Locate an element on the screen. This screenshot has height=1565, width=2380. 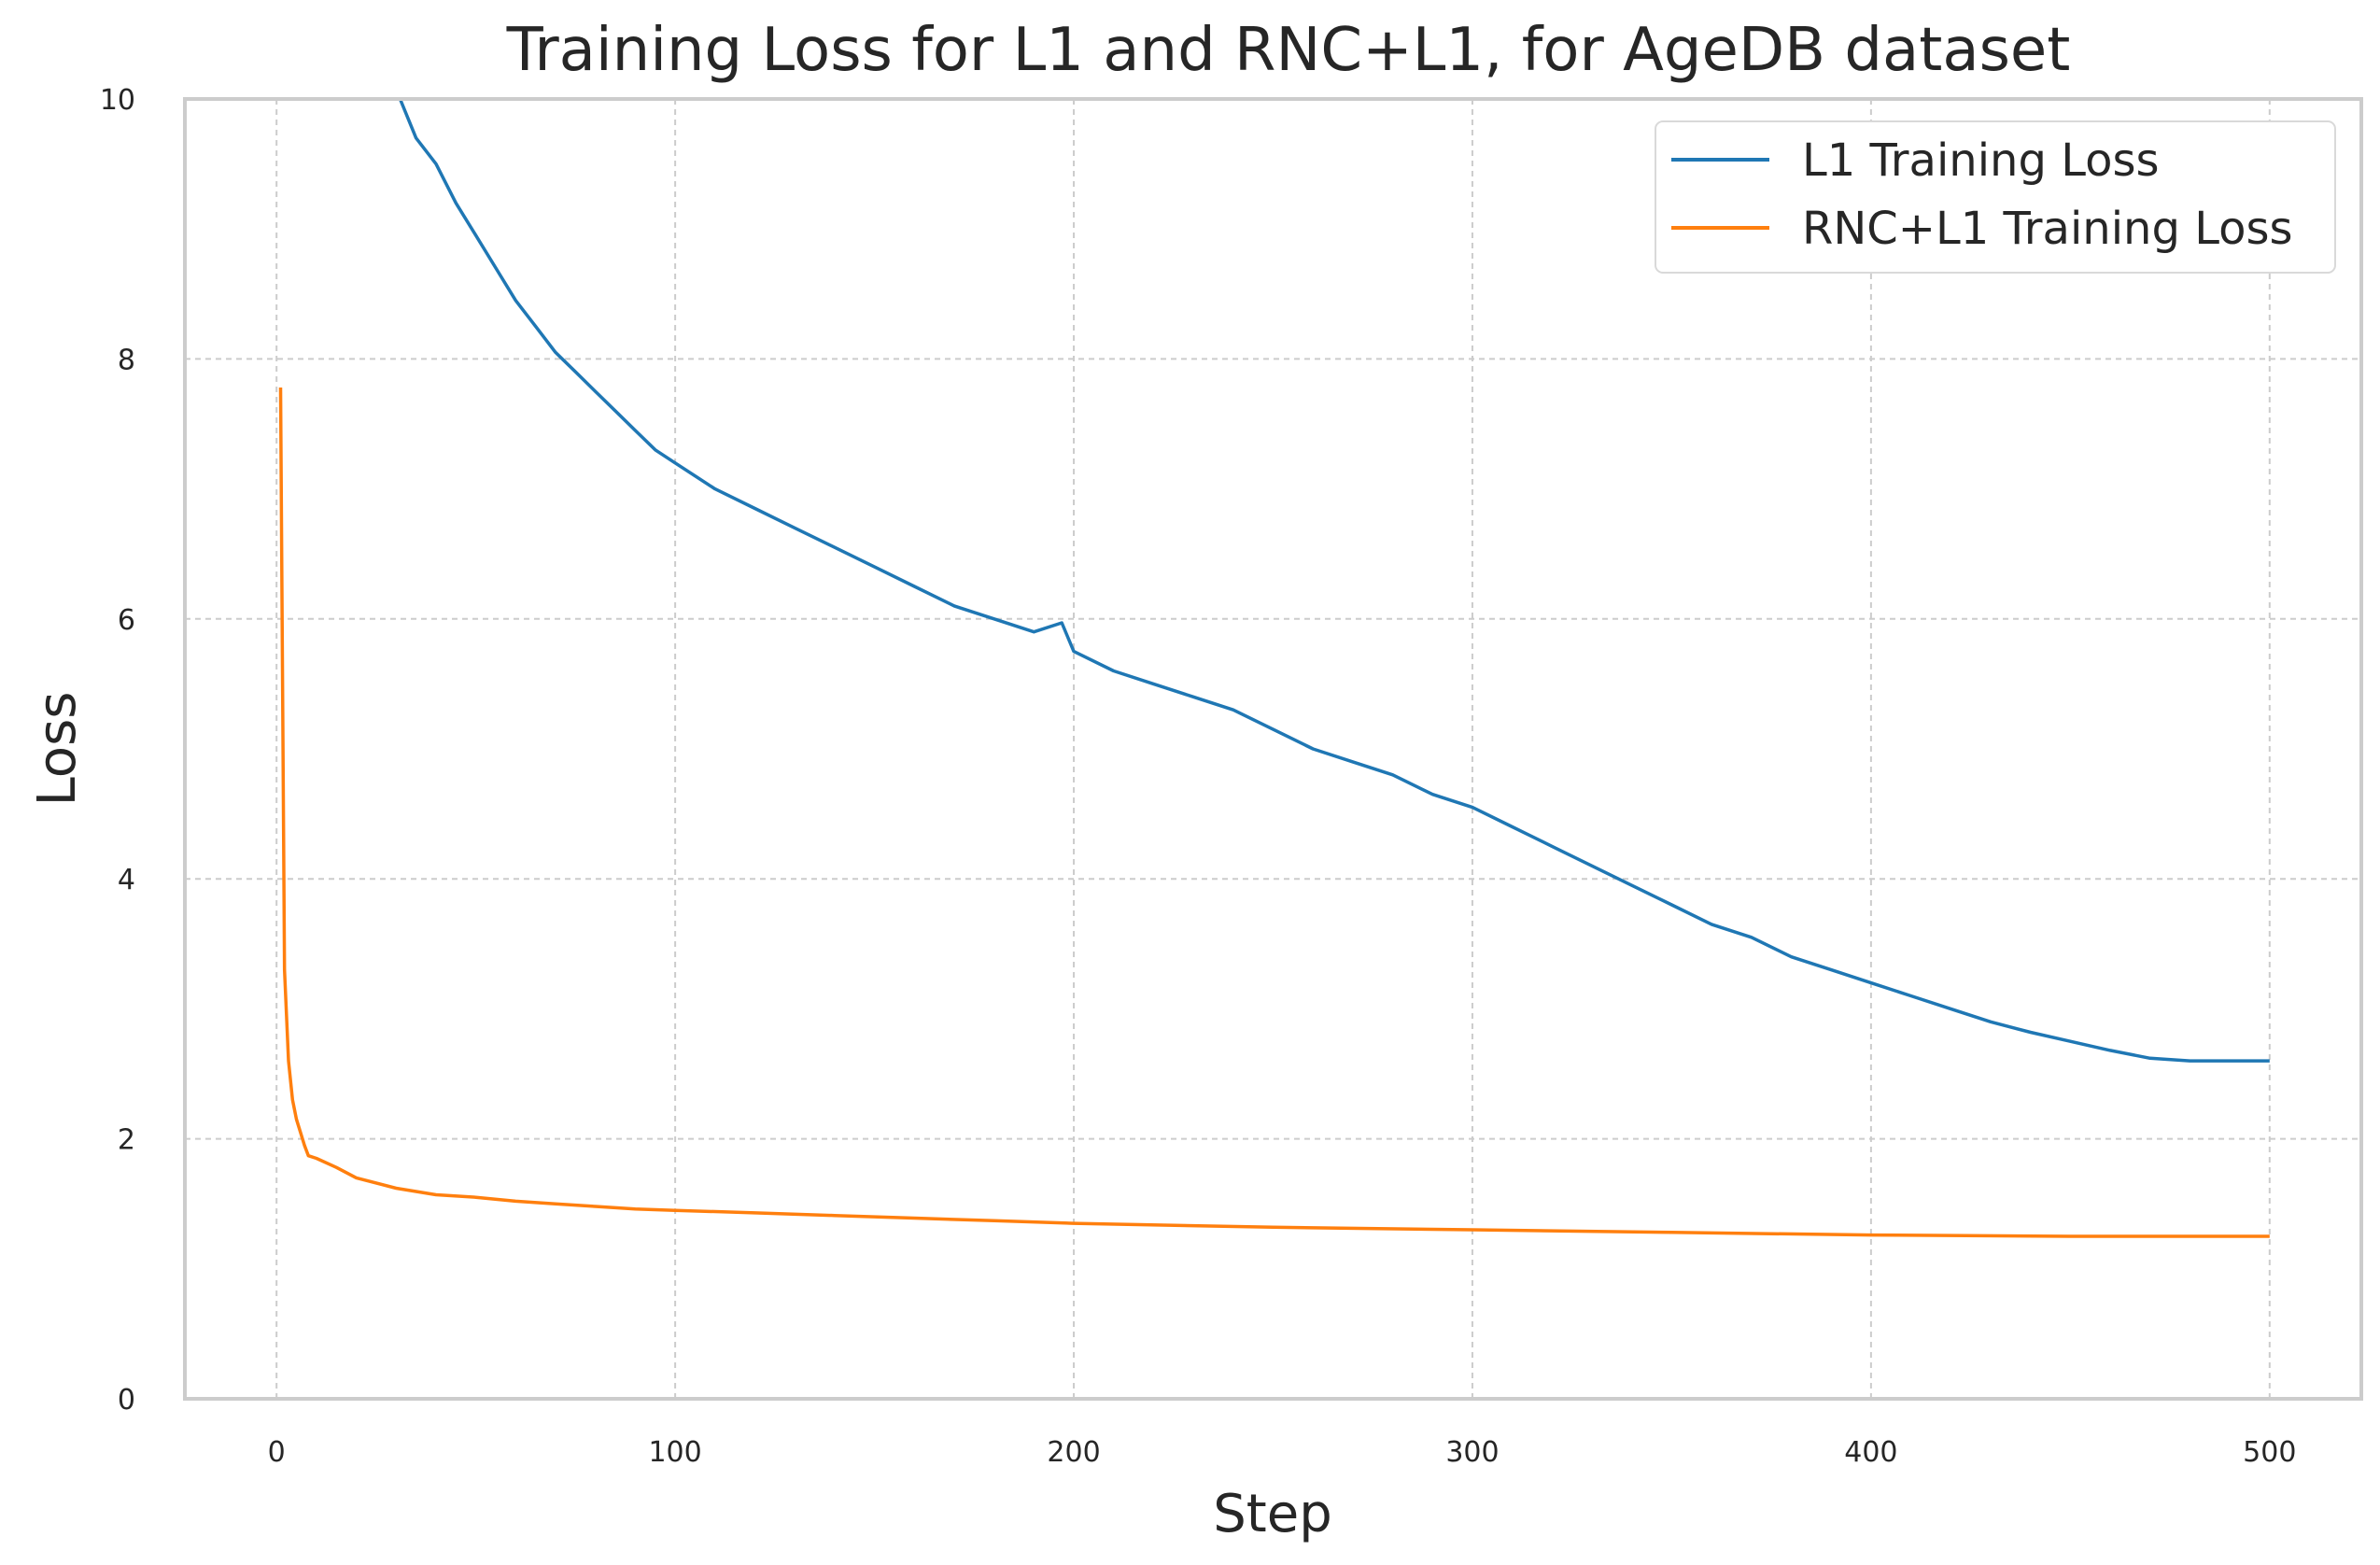
x-axis-label: Step is located at coordinates (1272, 1514).